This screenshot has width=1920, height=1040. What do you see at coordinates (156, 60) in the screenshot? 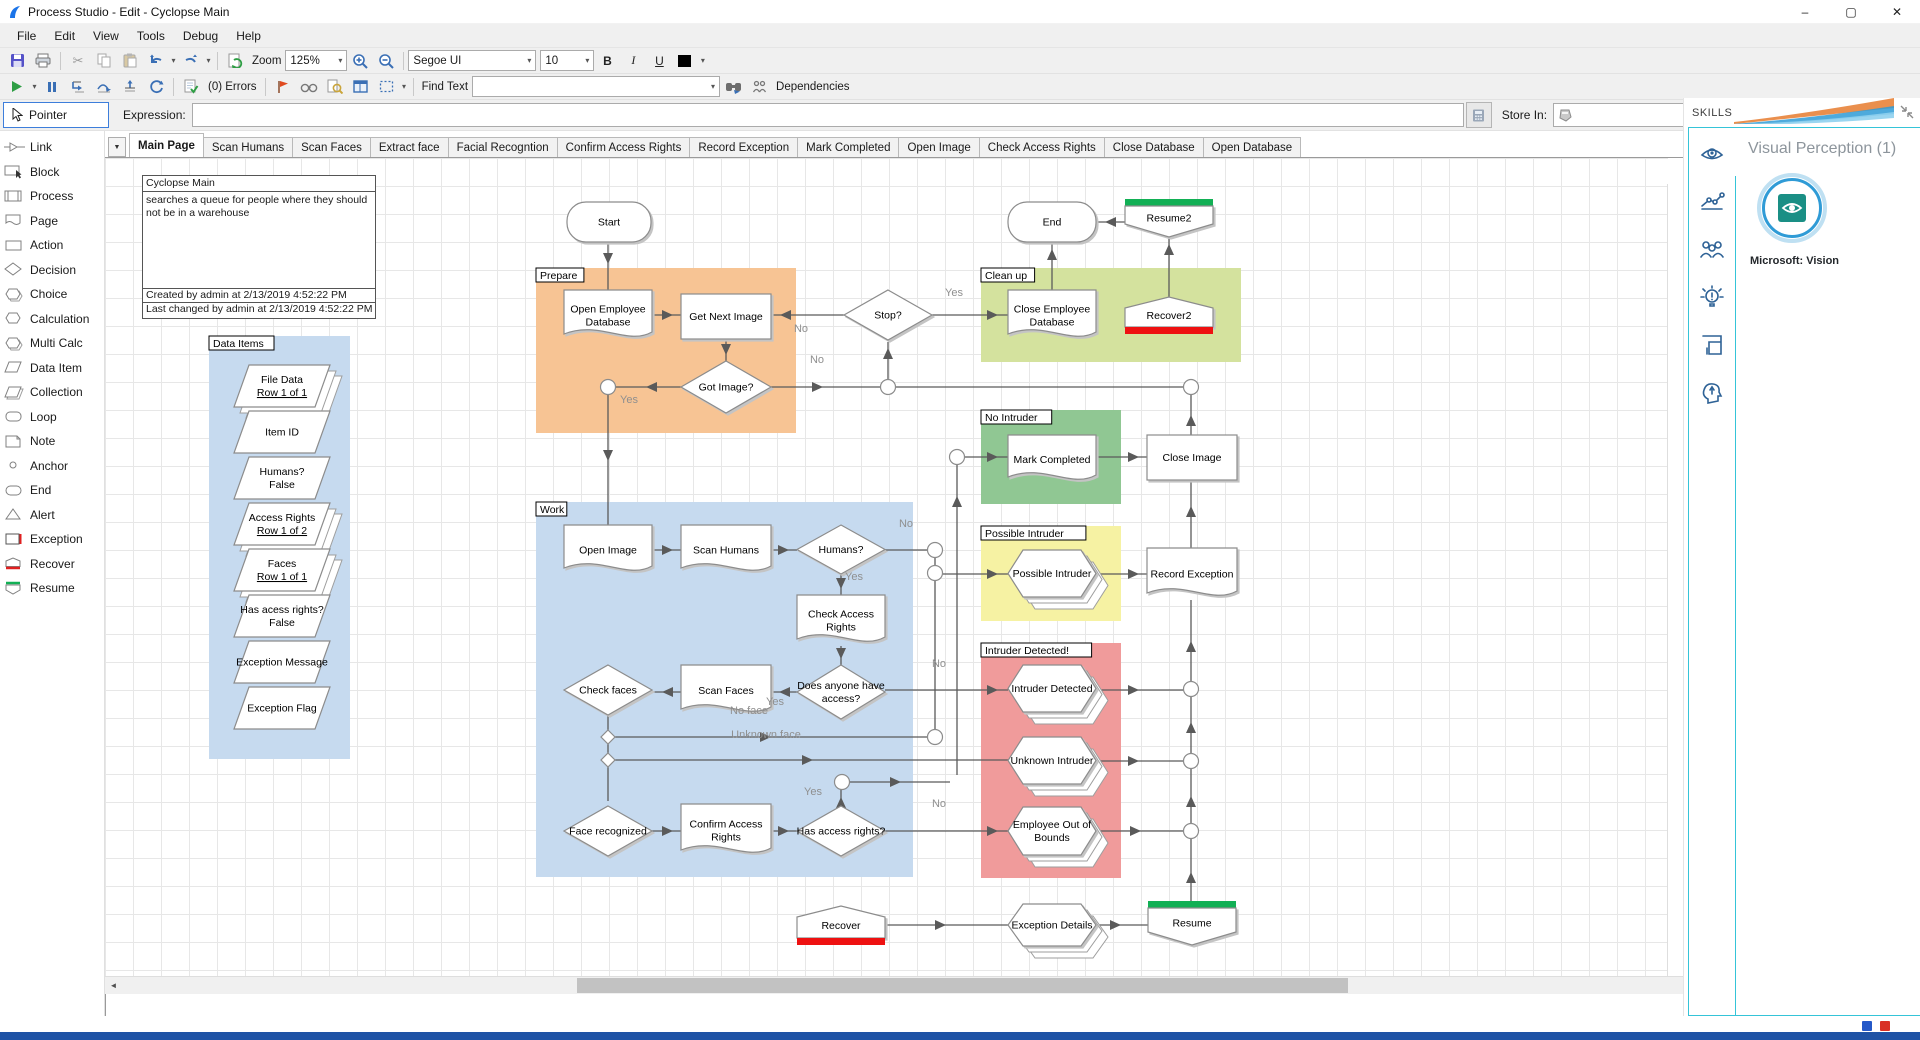
I see `undo-icon` at bounding box center [156, 60].